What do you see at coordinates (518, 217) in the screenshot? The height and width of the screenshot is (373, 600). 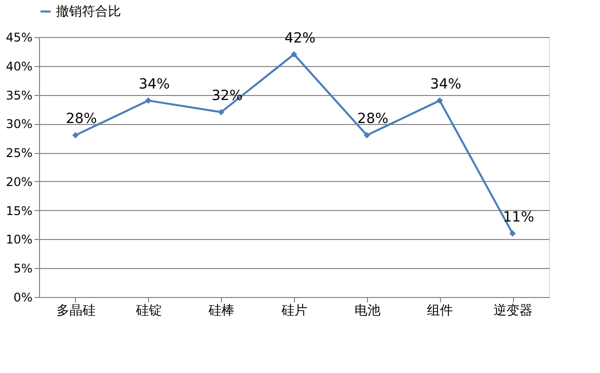 I see `data-label: 11%` at bounding box center [518, 217].